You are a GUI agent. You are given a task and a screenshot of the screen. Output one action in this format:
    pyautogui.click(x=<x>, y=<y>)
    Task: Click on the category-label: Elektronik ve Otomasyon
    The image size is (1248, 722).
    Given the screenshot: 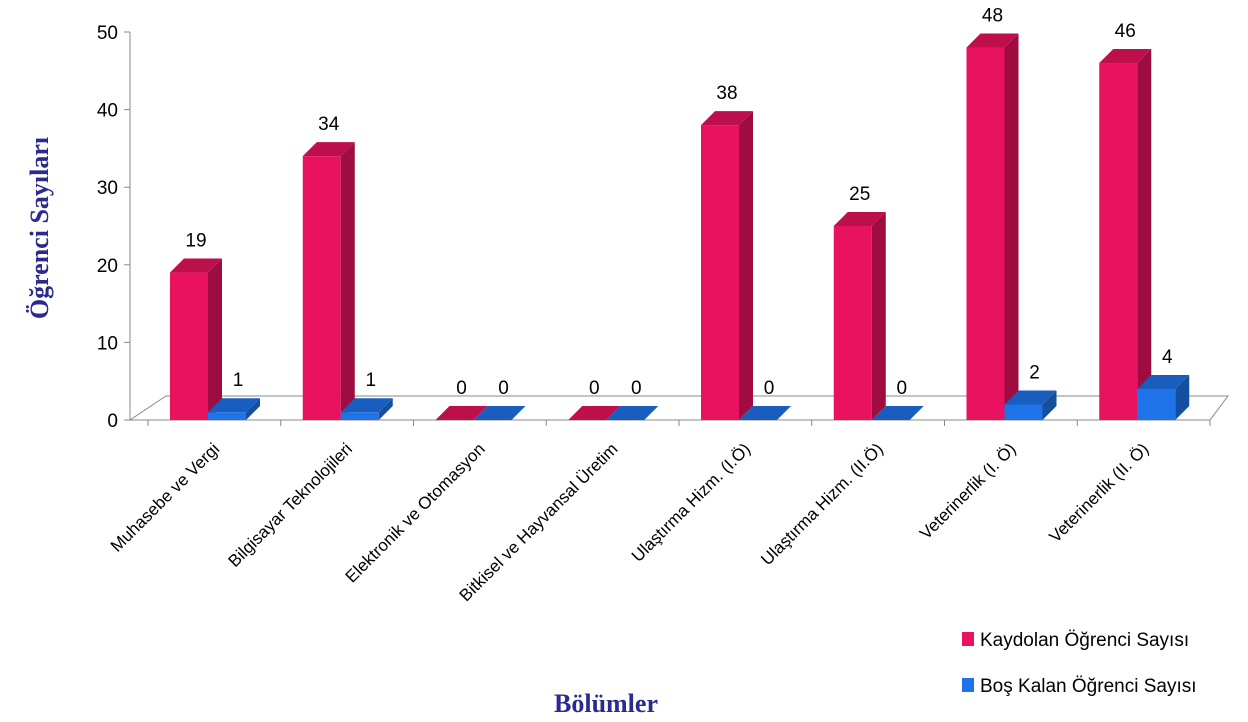 What is the action you would take?
    pyautogui.click(x=415, y=512)
    